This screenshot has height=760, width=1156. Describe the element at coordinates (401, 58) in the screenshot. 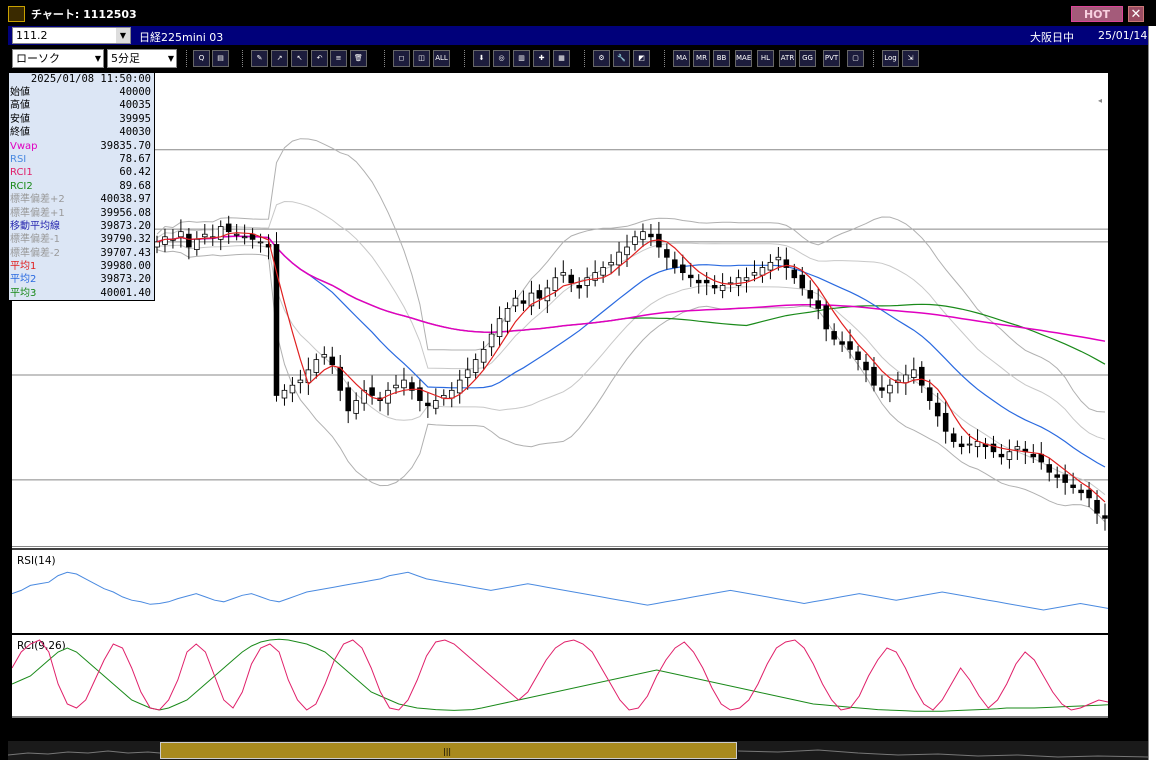

I see `candle-button: ◻` at that location.